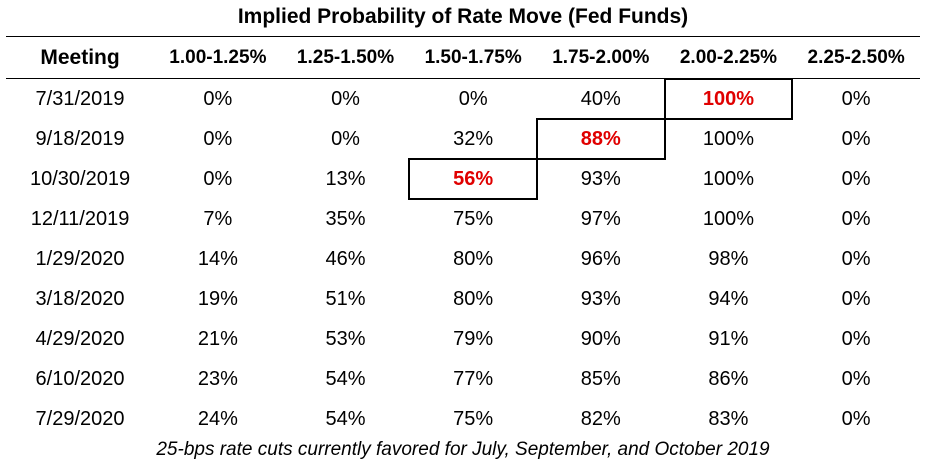 Image resolution: width=926 pixels, height=467 pixels. I want to click on probability-cell: 51%, so click(345, 299).